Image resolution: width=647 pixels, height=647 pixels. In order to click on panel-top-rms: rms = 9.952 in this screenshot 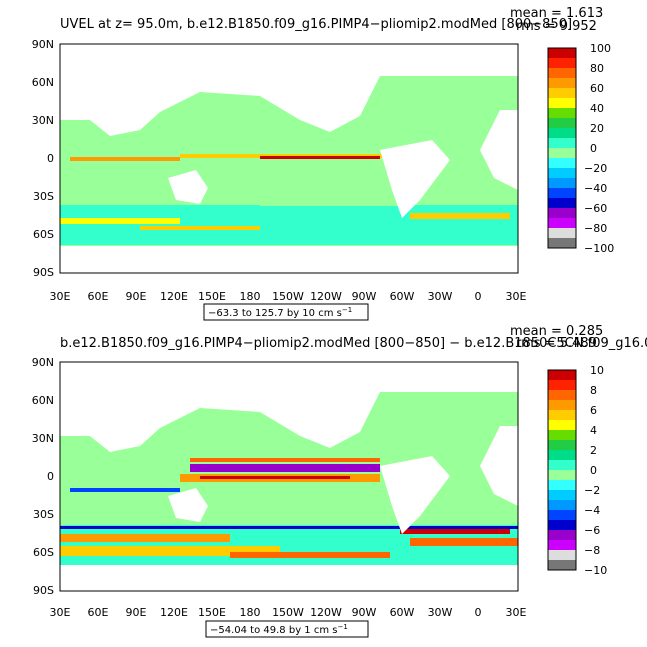, I will do `click(556, 26)`.